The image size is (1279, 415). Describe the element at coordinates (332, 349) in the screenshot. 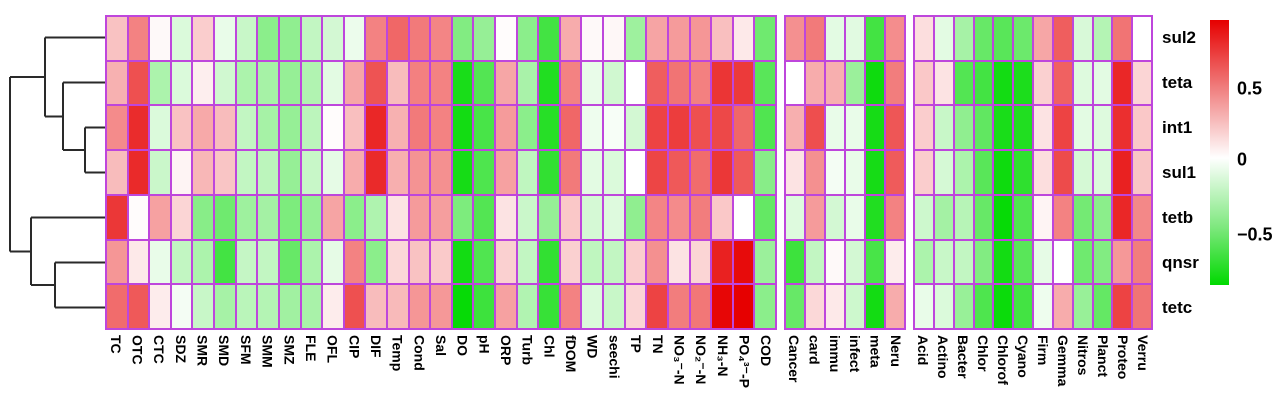

I see `column-label: OFL` at that location.